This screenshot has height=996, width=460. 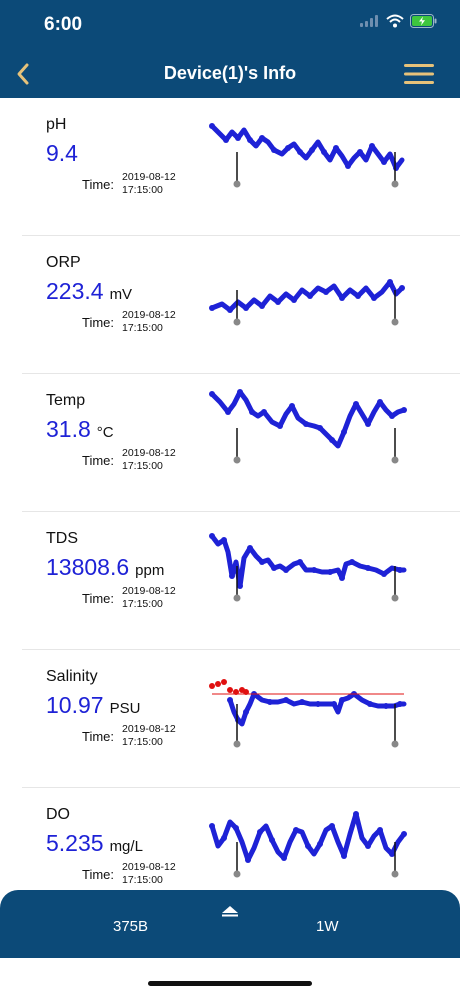 I want to click on sensor-value: 10.97, so click(x=75, y=705).